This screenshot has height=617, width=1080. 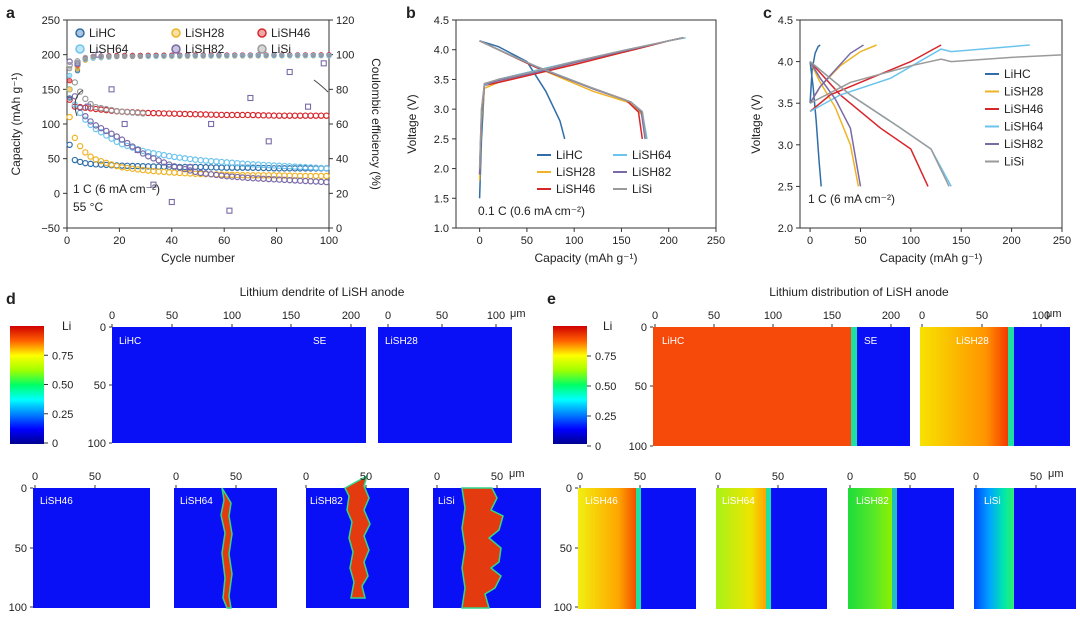 I want to click on x-tick-label: 40, so click(x=172, y=241).